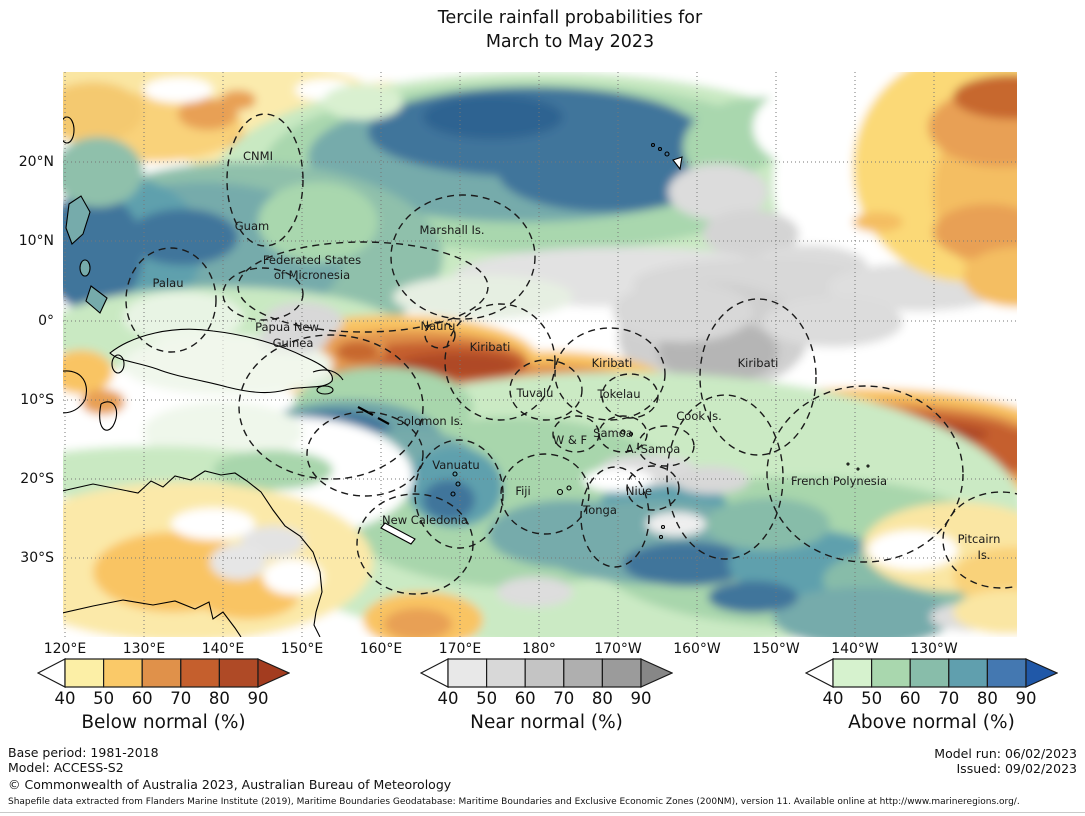 The width and height of the screenshot is (1085, 816). I want to click on lat-tick-label: 20°S, so click(37, 479).